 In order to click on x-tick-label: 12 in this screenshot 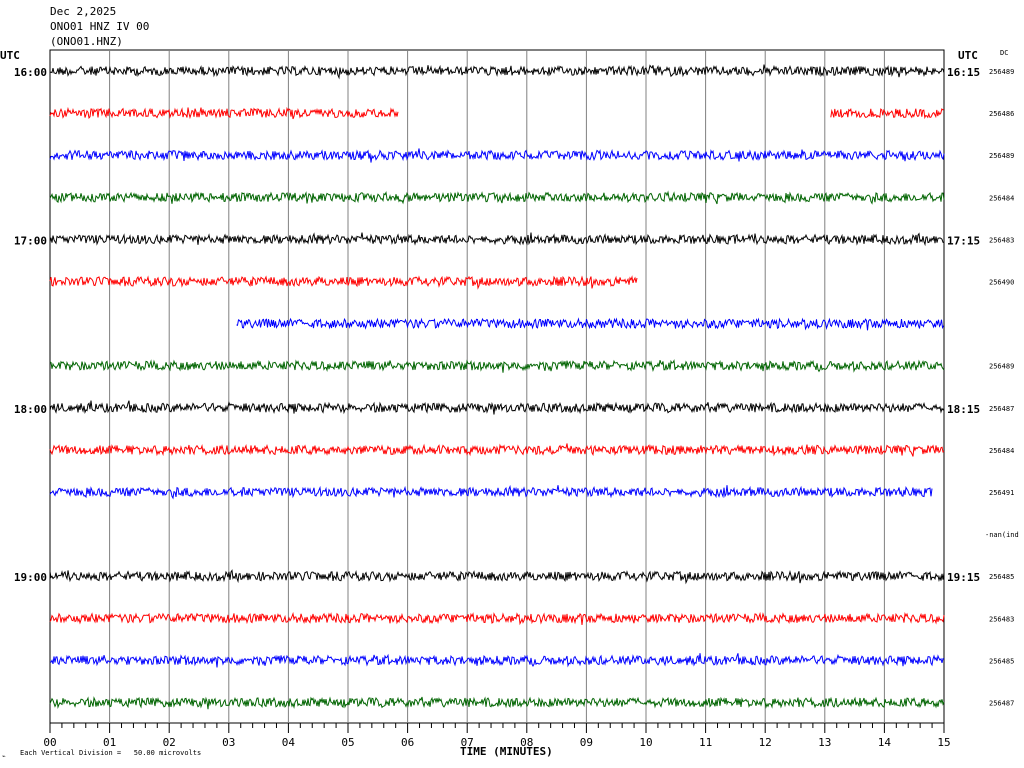, I will do `click(765, 742)`.